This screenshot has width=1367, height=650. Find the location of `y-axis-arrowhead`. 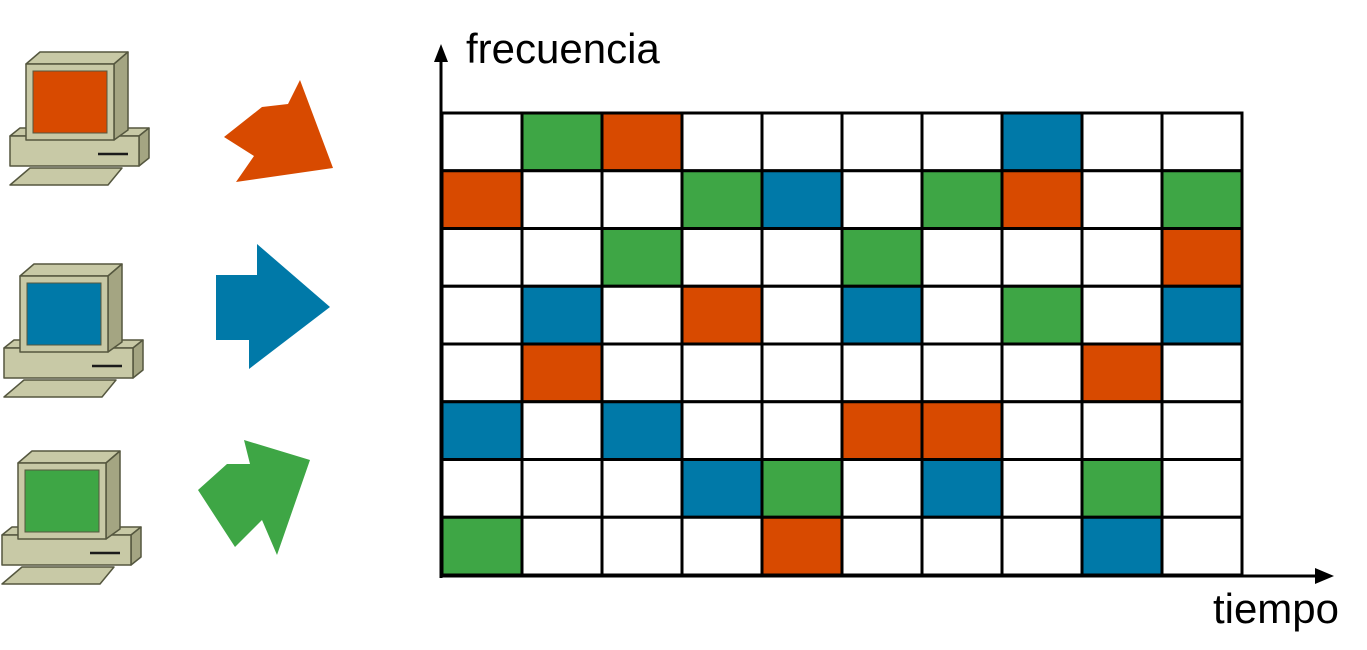

y-axis-arrowhead is located at coordinates (441, 53).